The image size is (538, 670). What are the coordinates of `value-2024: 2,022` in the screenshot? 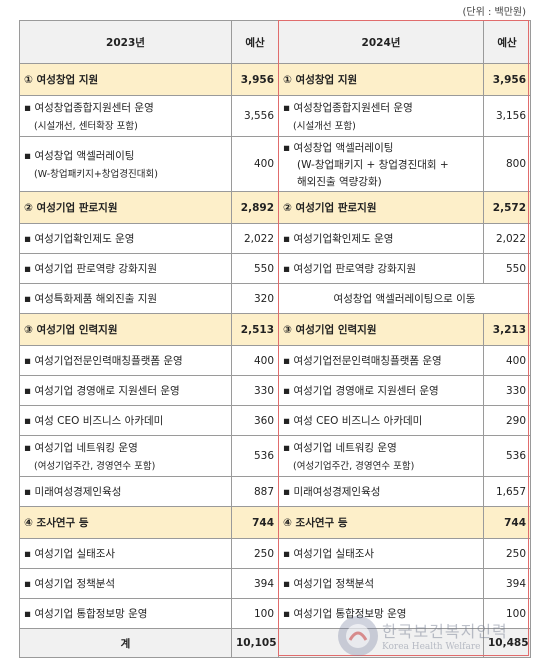 It's located at (507, 238).